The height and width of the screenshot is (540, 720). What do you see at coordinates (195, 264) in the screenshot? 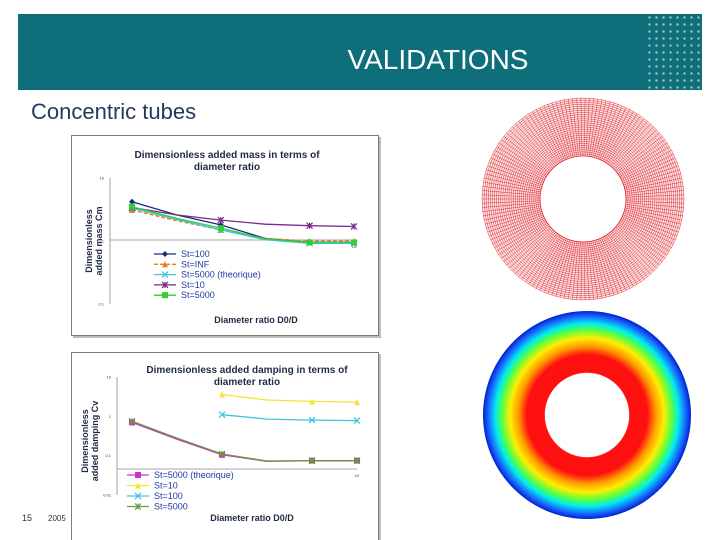
I see `legend-label: St=INF` at bounding box center [195, 264].